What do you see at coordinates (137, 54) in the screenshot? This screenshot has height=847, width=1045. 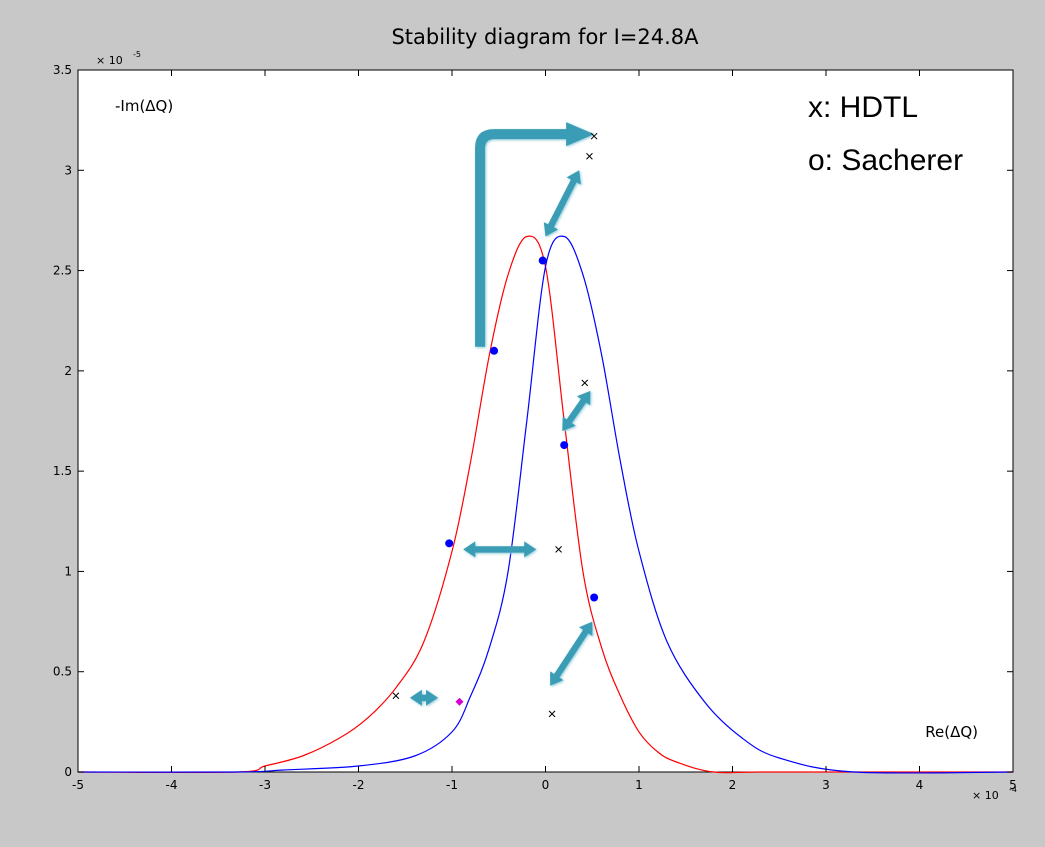 I see `y-multiplier-exponent: -5` at bounding box center [137, 54].